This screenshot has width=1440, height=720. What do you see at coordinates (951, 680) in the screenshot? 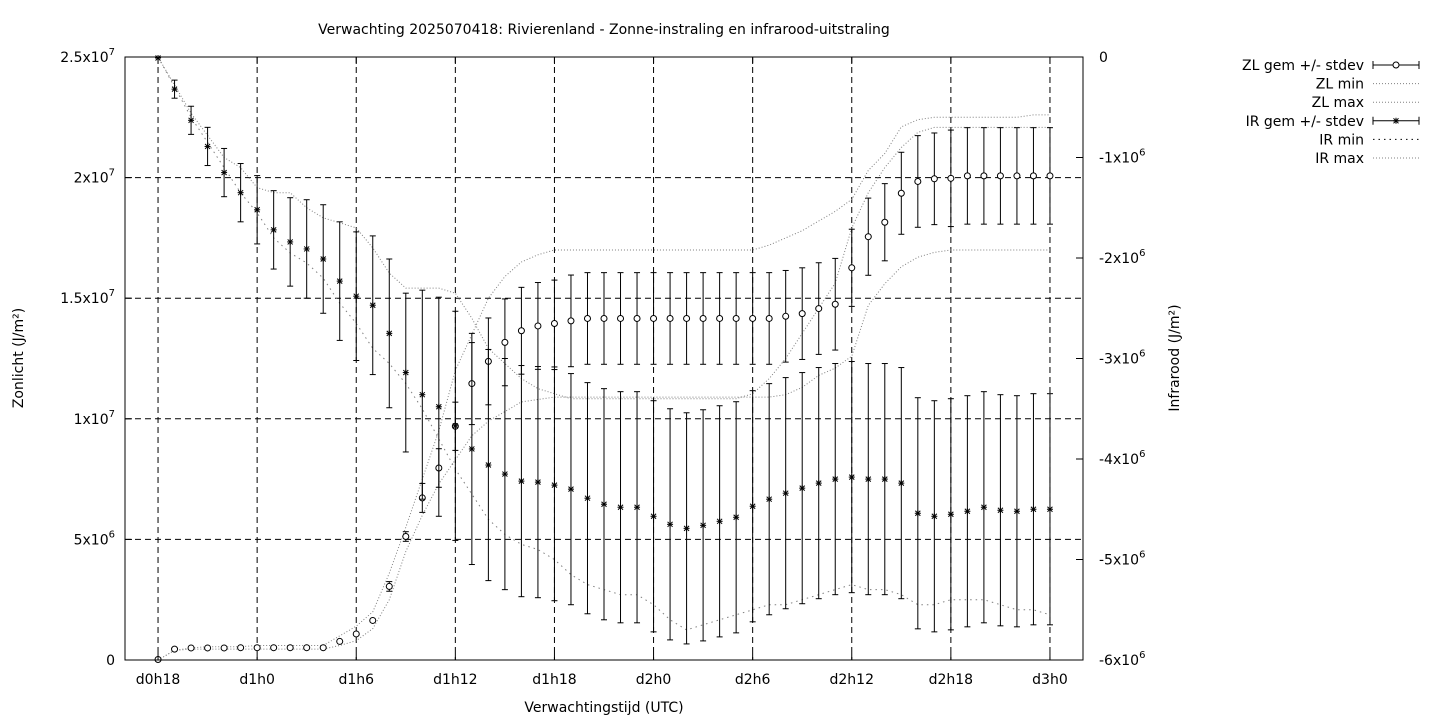
I see `x-tick-label: d2h18` at bounding box center [951, 680].